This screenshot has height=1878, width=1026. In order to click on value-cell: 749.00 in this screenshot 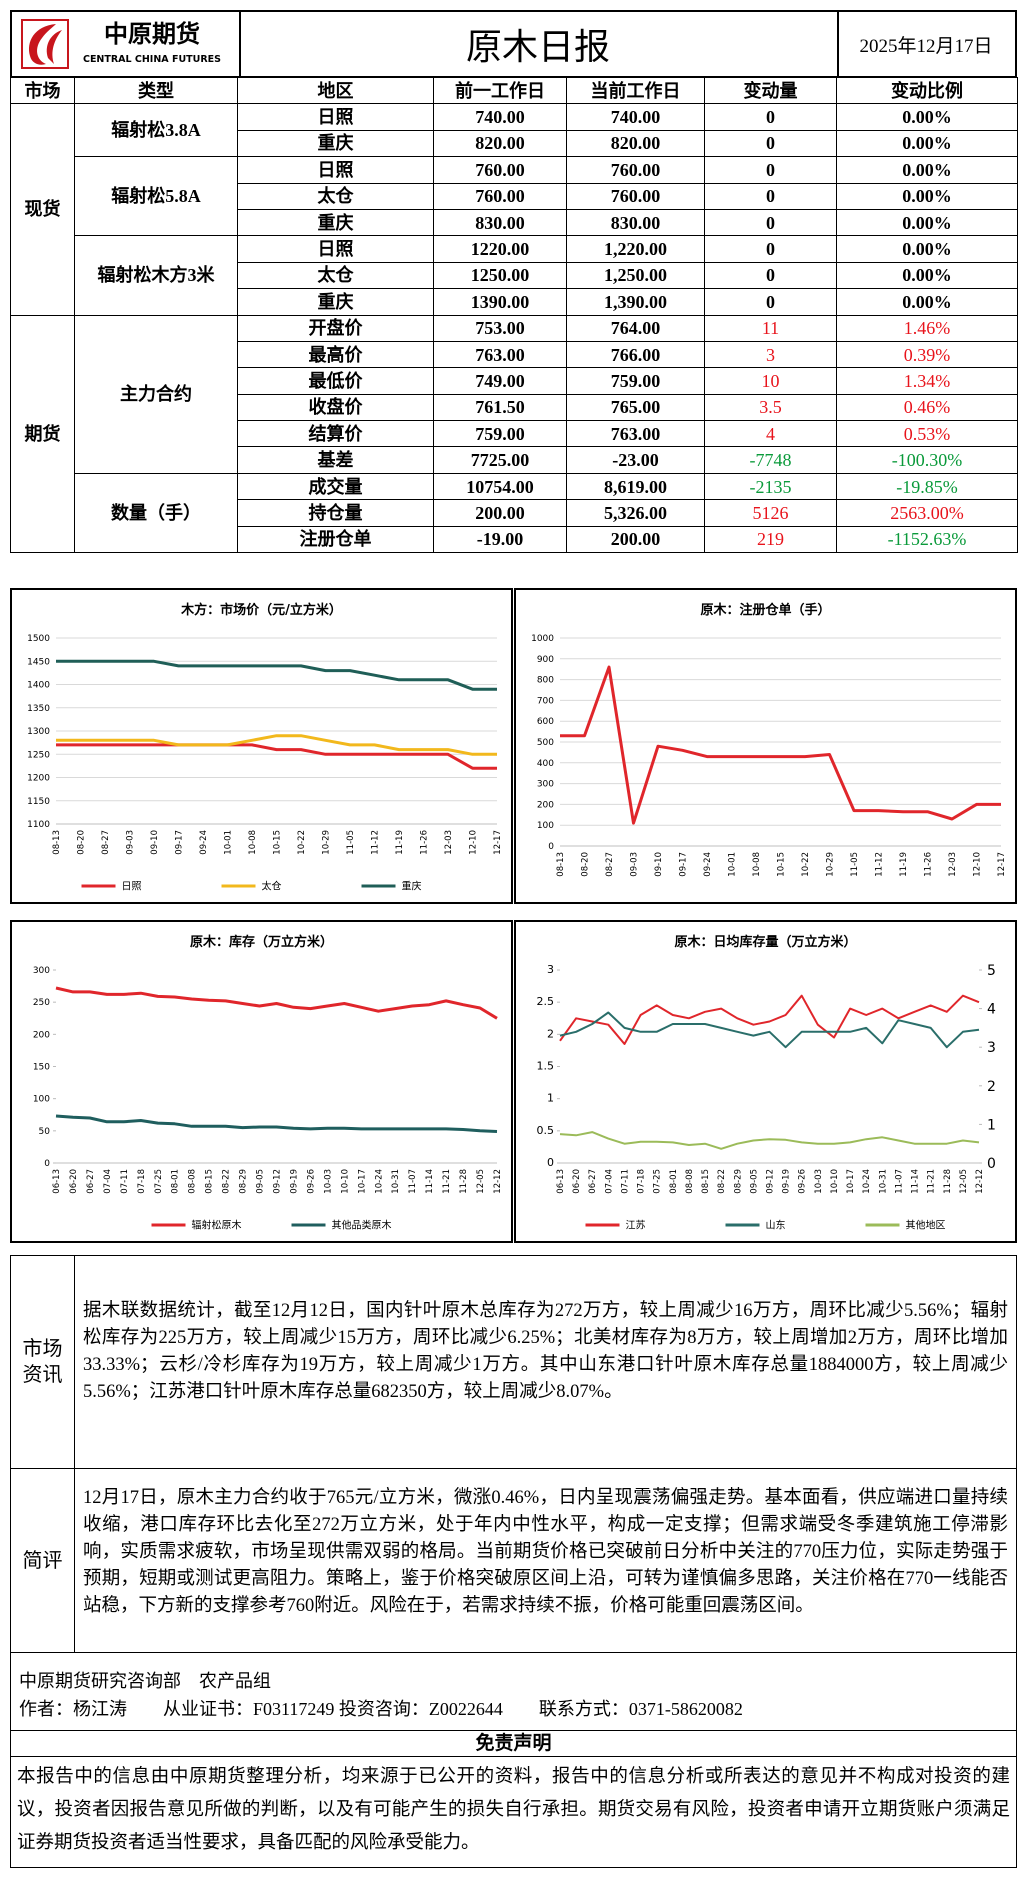, I will do `click(500, 381)`.